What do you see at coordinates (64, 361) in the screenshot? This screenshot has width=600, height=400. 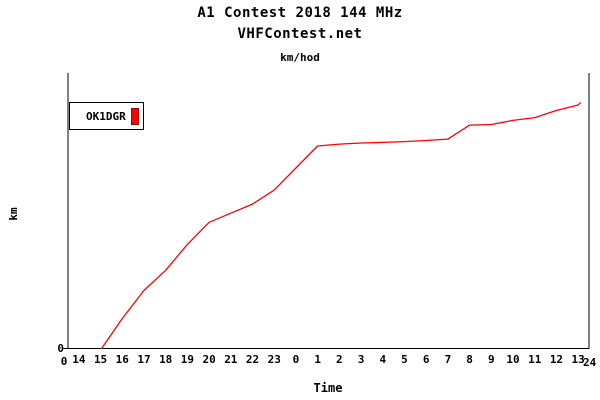 I see `x-axis-origin-label: 0` at bounding box center [64, 361].